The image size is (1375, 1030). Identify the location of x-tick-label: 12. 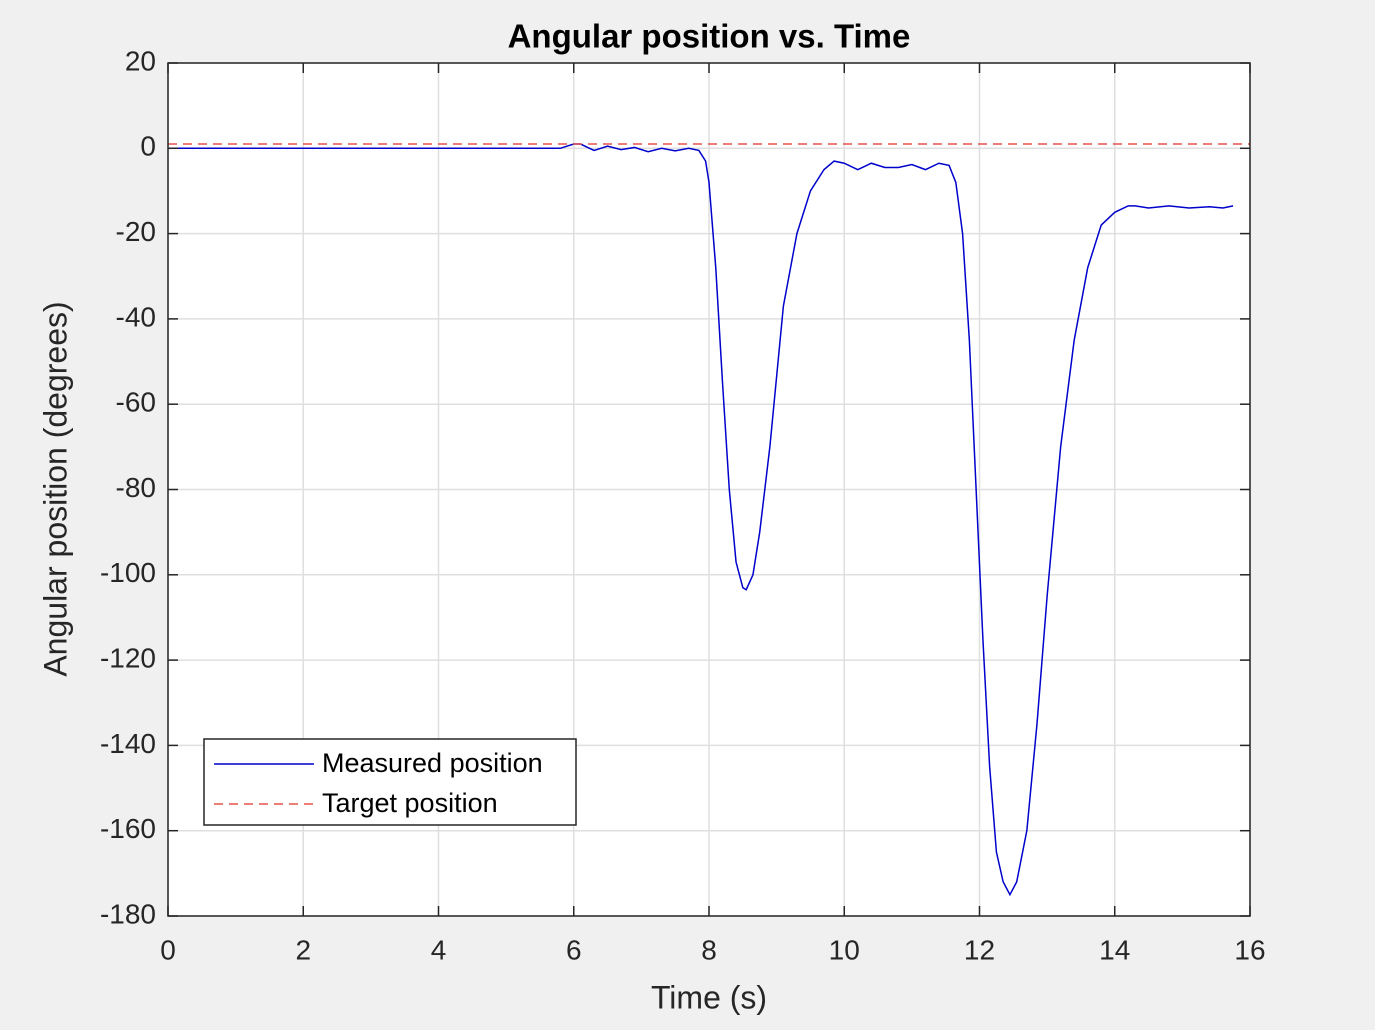
(979, 949).